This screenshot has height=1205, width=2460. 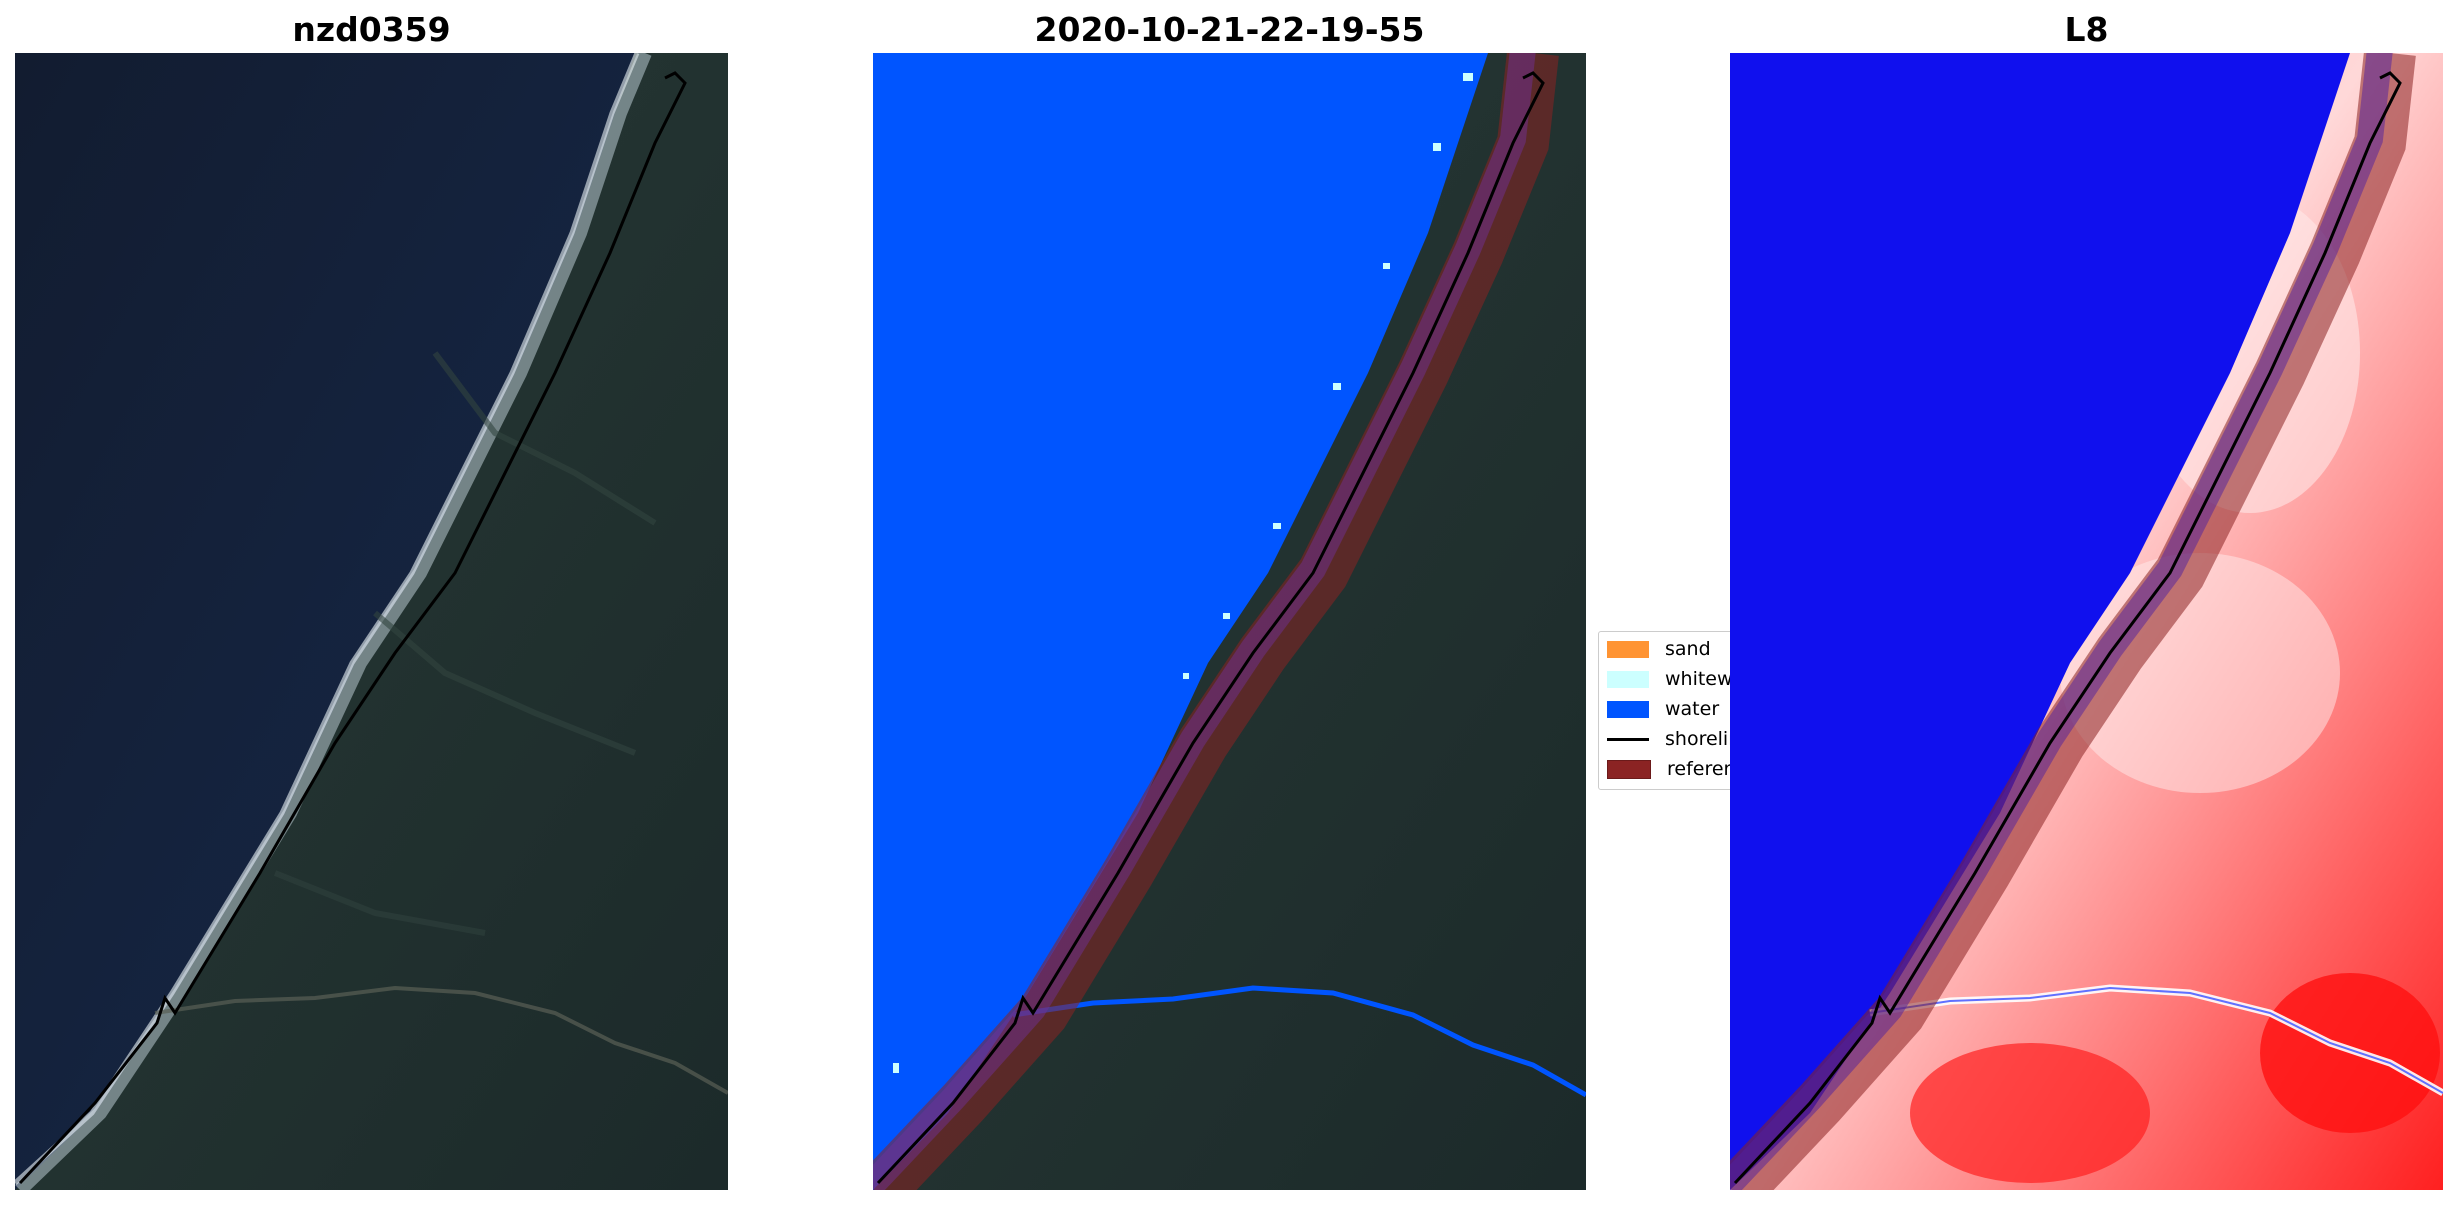 I want to click on panel-title-rgb: nzd0359, so click(x=371, y=29).